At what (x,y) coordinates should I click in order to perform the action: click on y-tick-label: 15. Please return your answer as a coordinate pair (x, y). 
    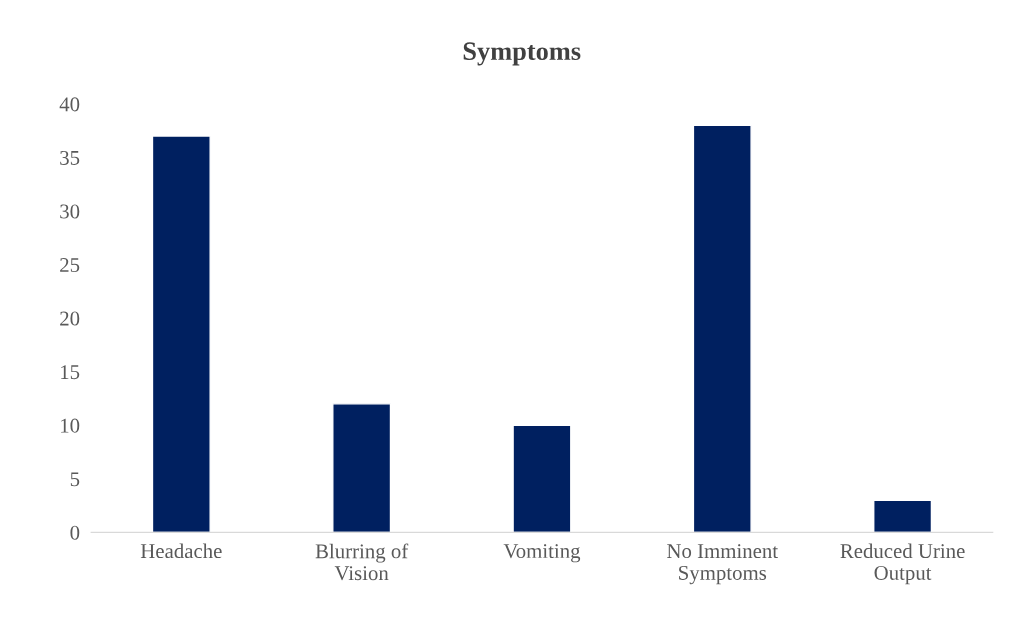
    Looking at the image, I should click on (70, 372).